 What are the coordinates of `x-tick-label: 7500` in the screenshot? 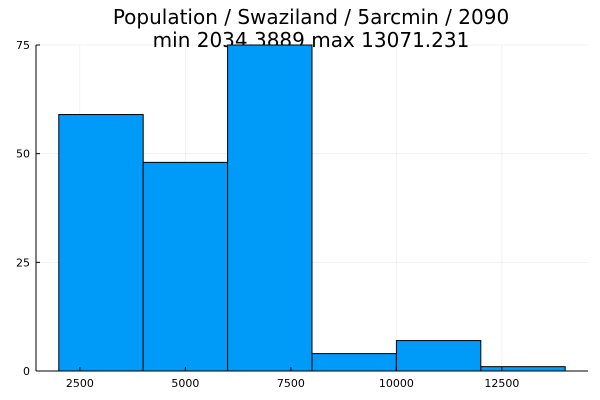 It's located at (291, 383).